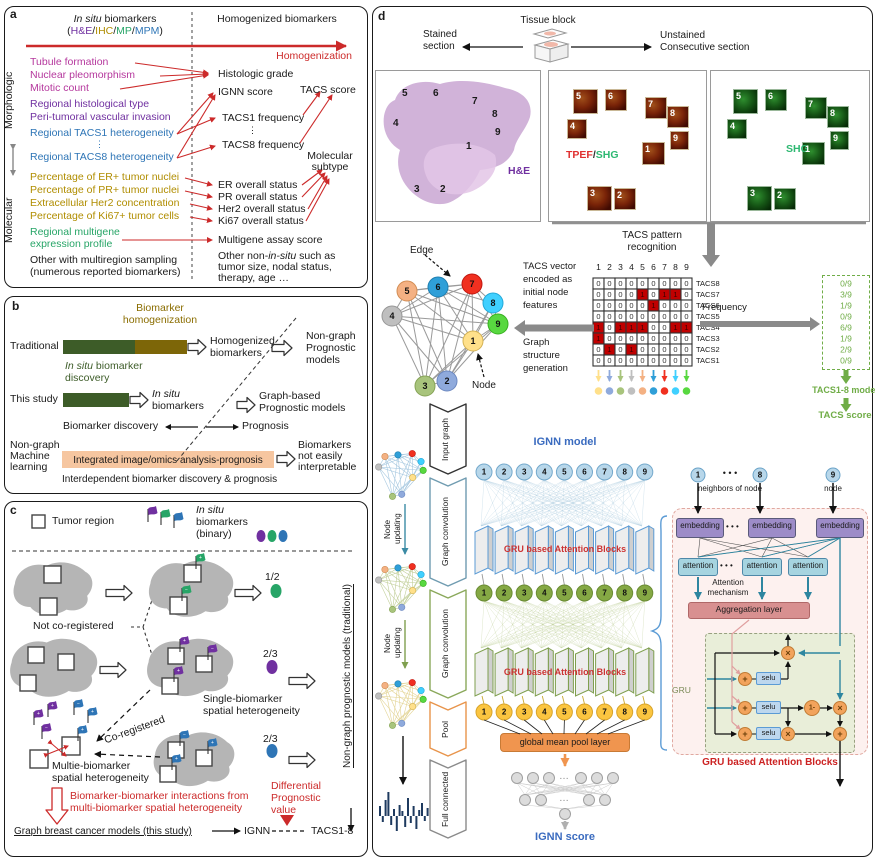 The width and height of the screenshot is (875, 859). Describe the element at coordinates (9, 100) in the screenshot. I see `morphologic-axis-label: Morphologic` at that location.